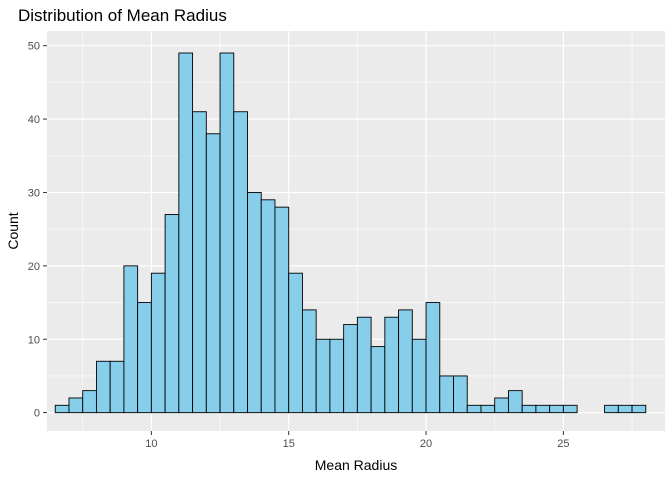 Image resolution: width=672 pixels, height=480 pixels. What do you see at coordinates (37, 414) in the screenshot?
I see `y-tick-label: 0` at bounding box center [37, 414].